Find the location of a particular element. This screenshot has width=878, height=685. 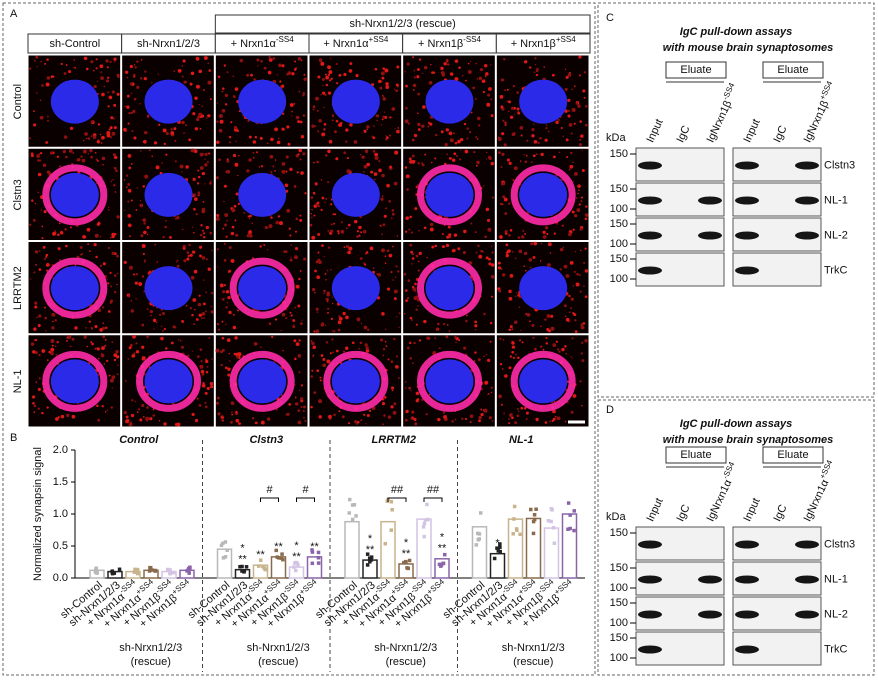

column-header-base: + Nrxn1α is located at coordinates (346, 44).